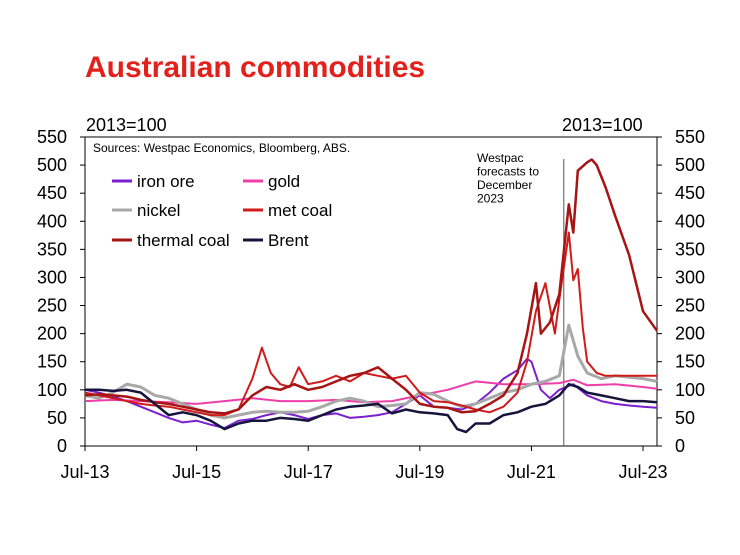 The image size is (740, 555). What do you see at coordinates (183, 240) in the screenshot?
I see `legend-label: thermal coal` at bounding box center [183, 240].